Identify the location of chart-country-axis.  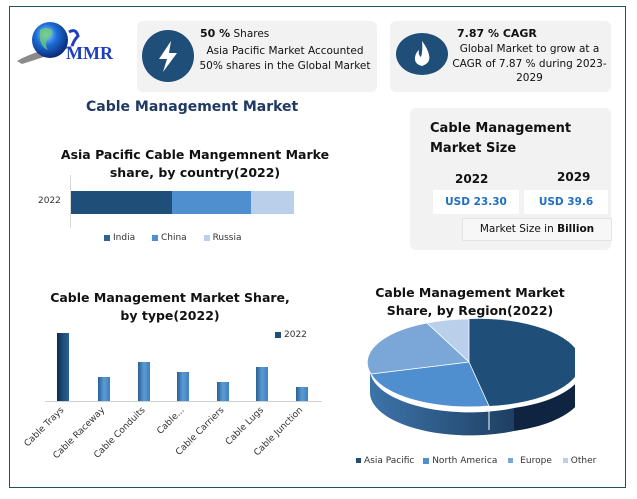
(70, 201).